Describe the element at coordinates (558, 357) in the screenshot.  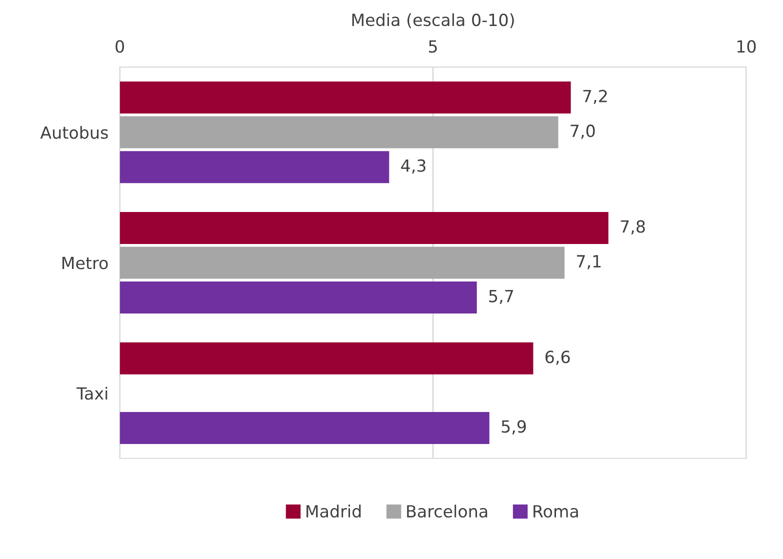
I see `data-label: 6,6` at that location.